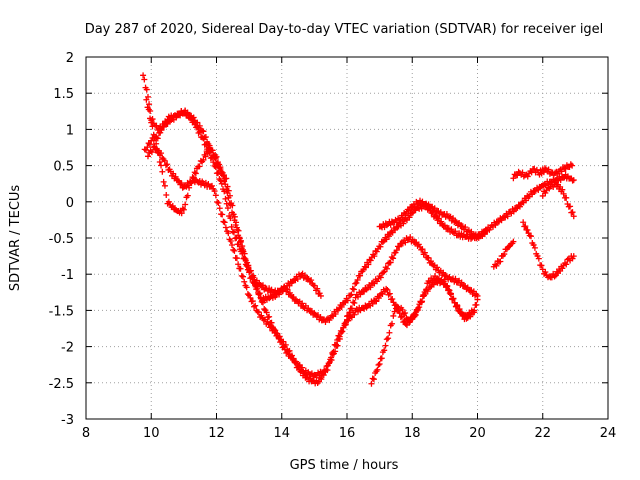 The image size is (640, 480). I want to click on y-tick-label: -1, so click(67, 275).